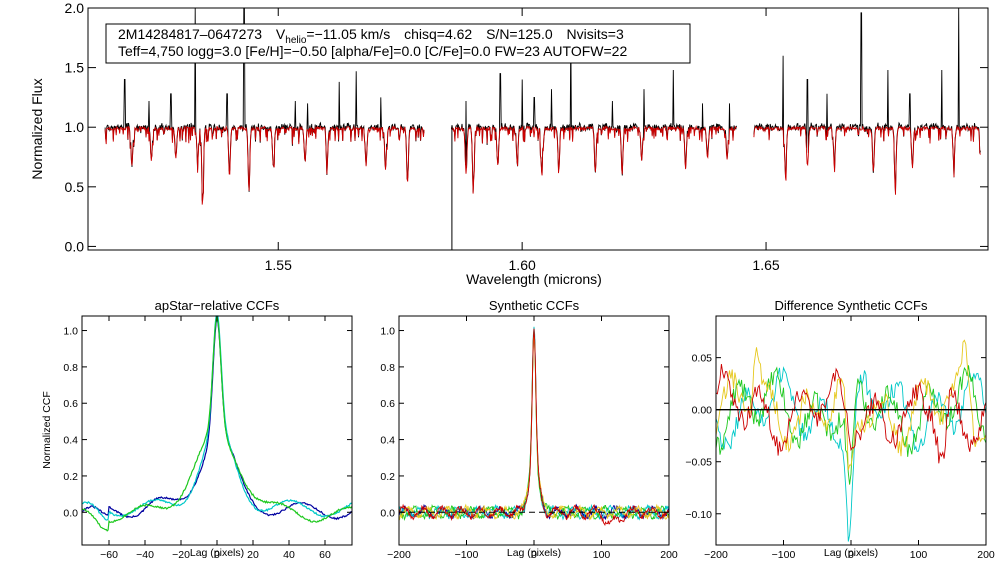  Describe the element at coordinates (595, 34) in the screenshot. I see `nvisits: Nvisits=3` at that location.